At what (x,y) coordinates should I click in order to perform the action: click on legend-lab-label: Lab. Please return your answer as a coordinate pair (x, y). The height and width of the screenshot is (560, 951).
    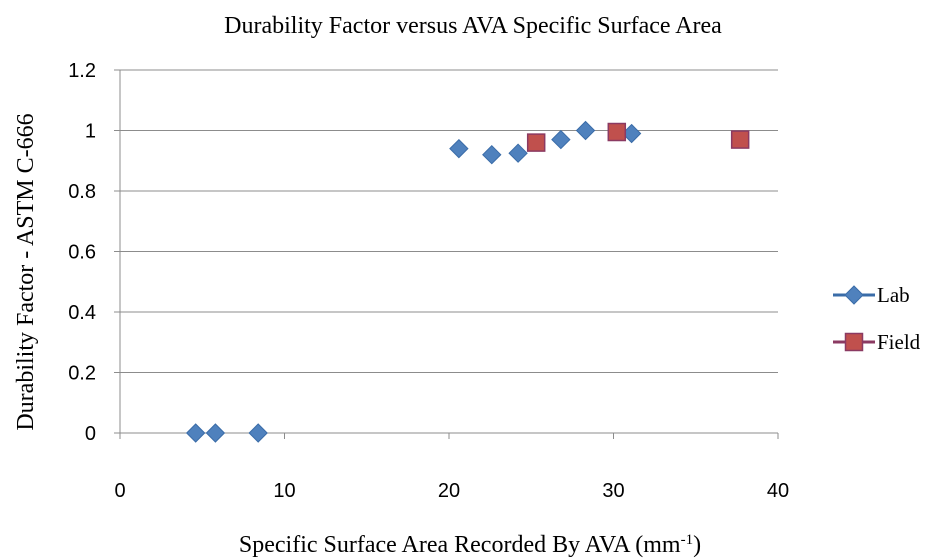
    Looking at the image, I should click on (893, 295).